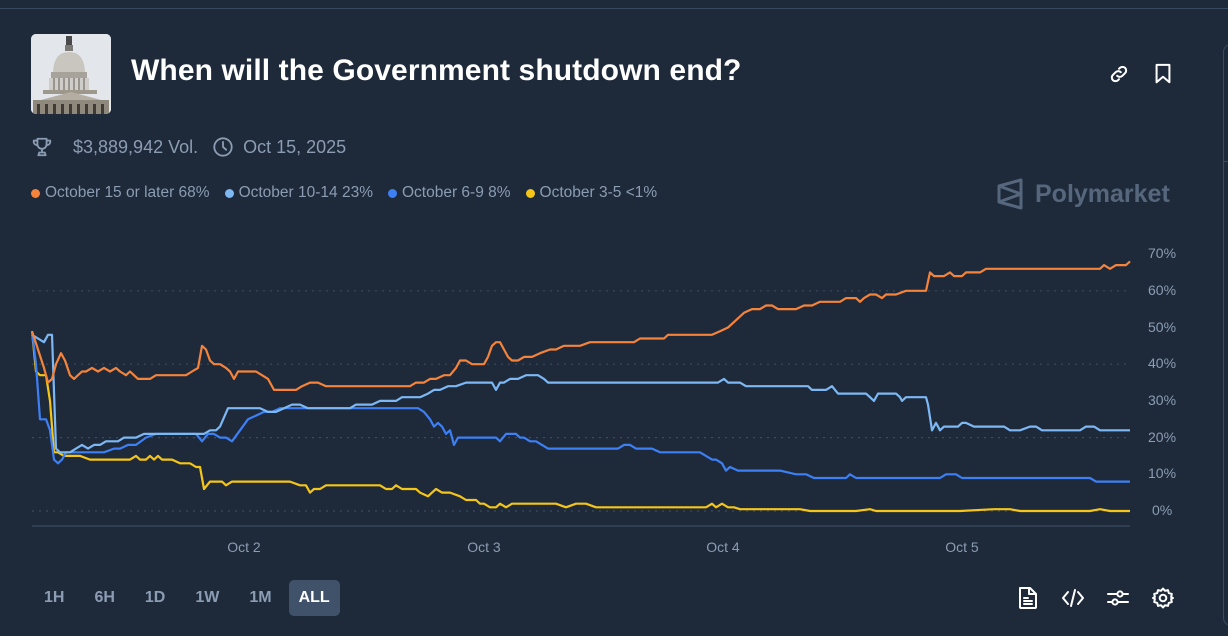 Image resolution: width=1228 pixels, height=636 pixels. Describe the element at coordinates (1010, 194) in the screenshot. I see `polymarket-logo-icon` at that location.